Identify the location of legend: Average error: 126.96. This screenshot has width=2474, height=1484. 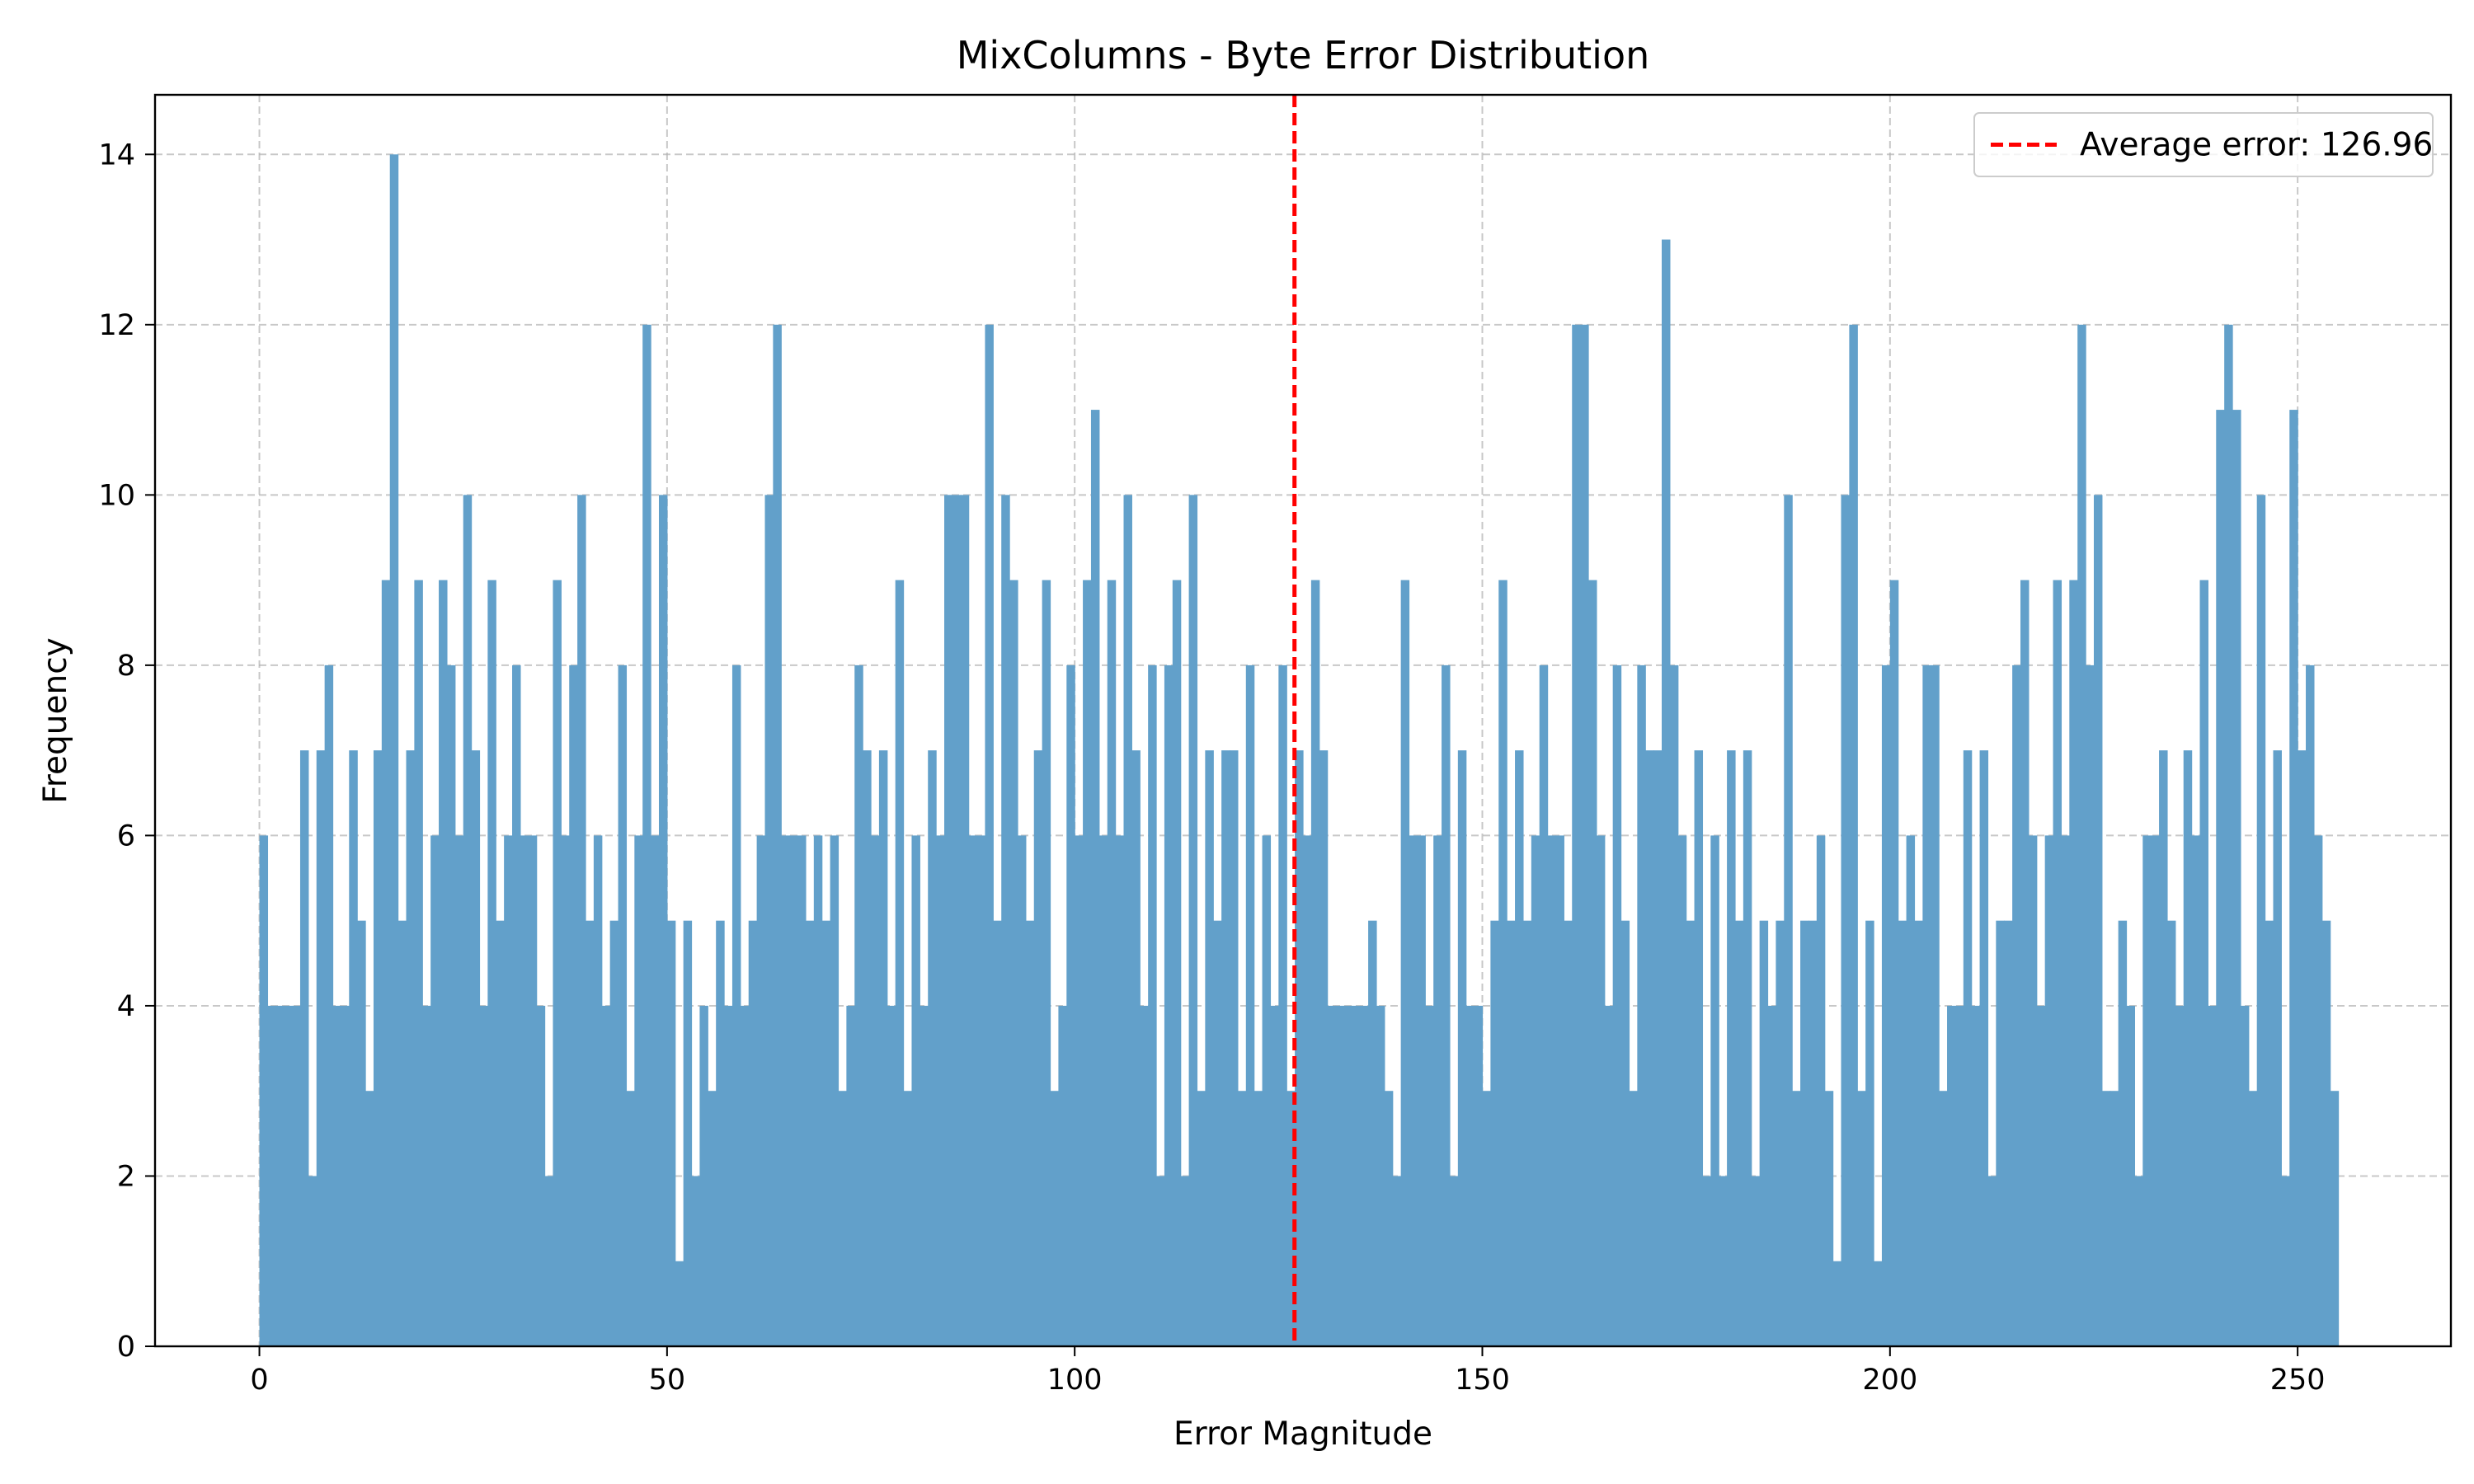
(2203, 144).